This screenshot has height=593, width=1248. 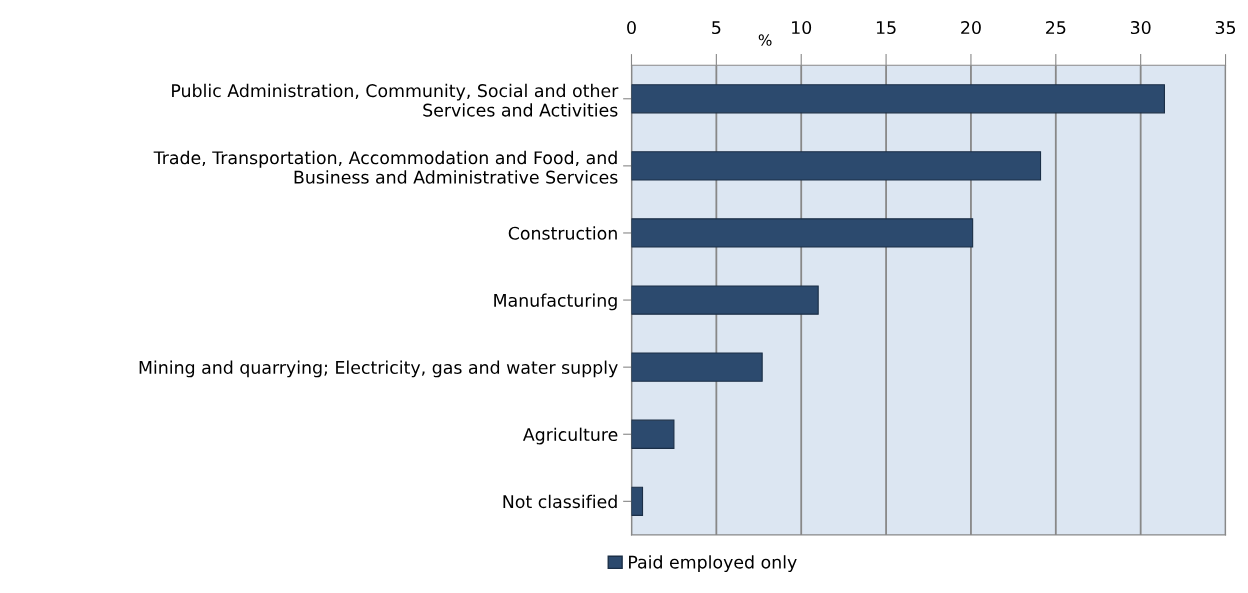 I want to click on x-axis-title: %, so click(x=765, y=40).